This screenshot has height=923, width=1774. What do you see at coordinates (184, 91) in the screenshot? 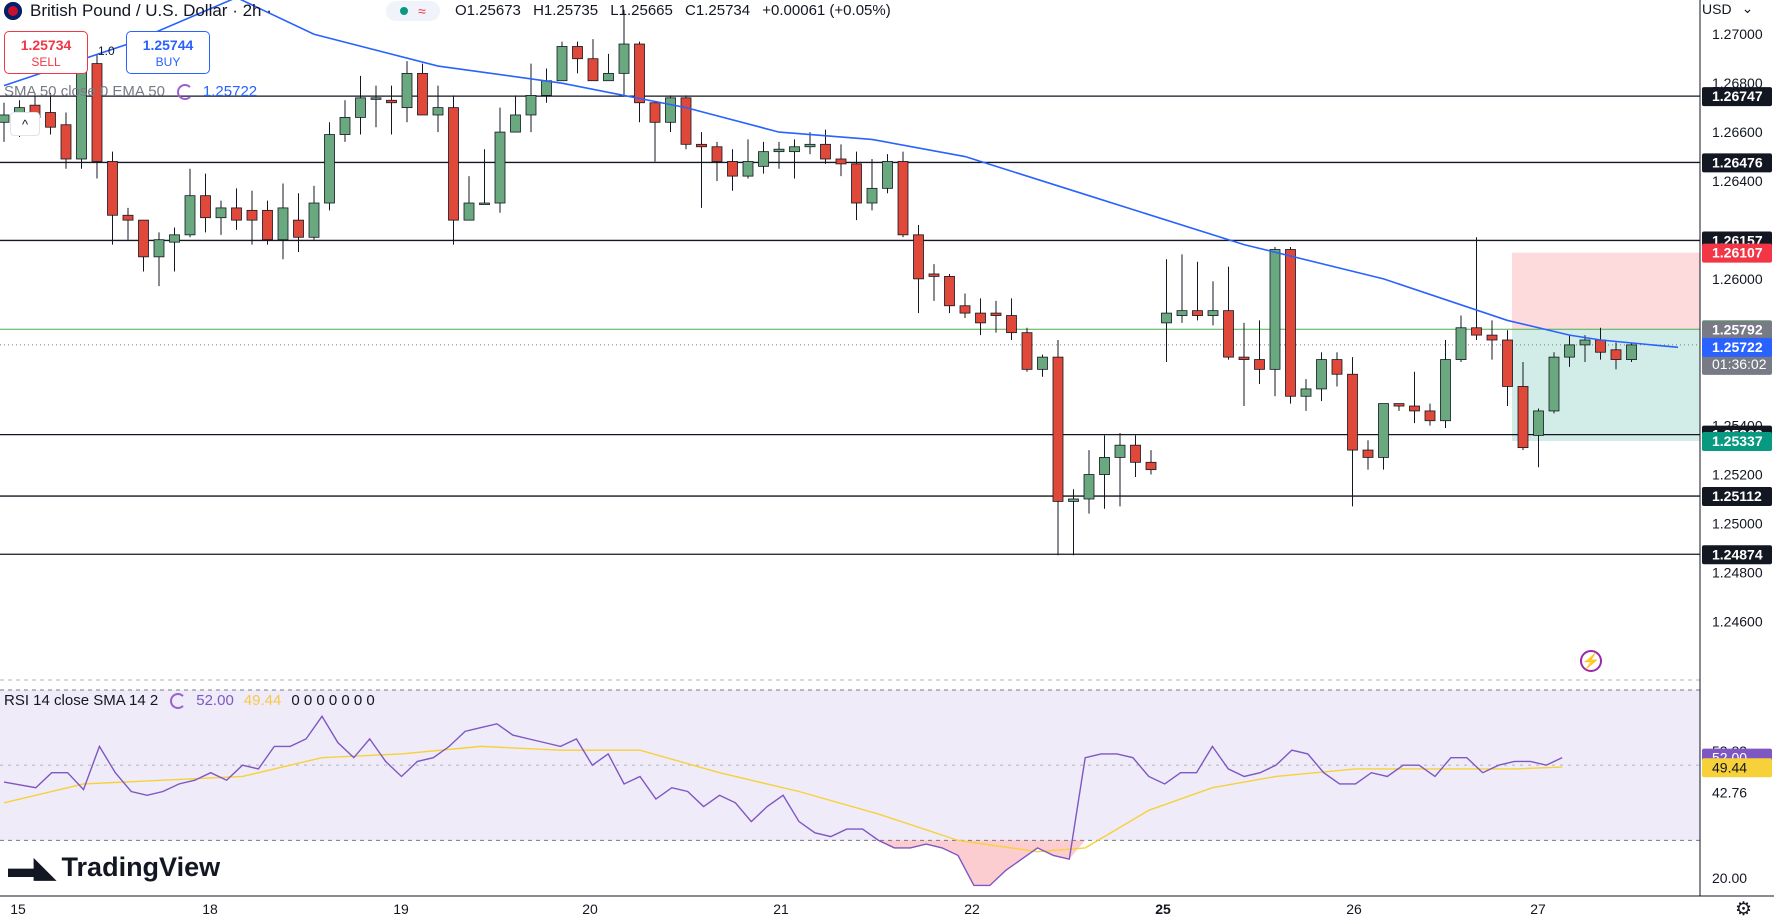
I see `indicator-settings-icon` at bounding box center [184, 91].